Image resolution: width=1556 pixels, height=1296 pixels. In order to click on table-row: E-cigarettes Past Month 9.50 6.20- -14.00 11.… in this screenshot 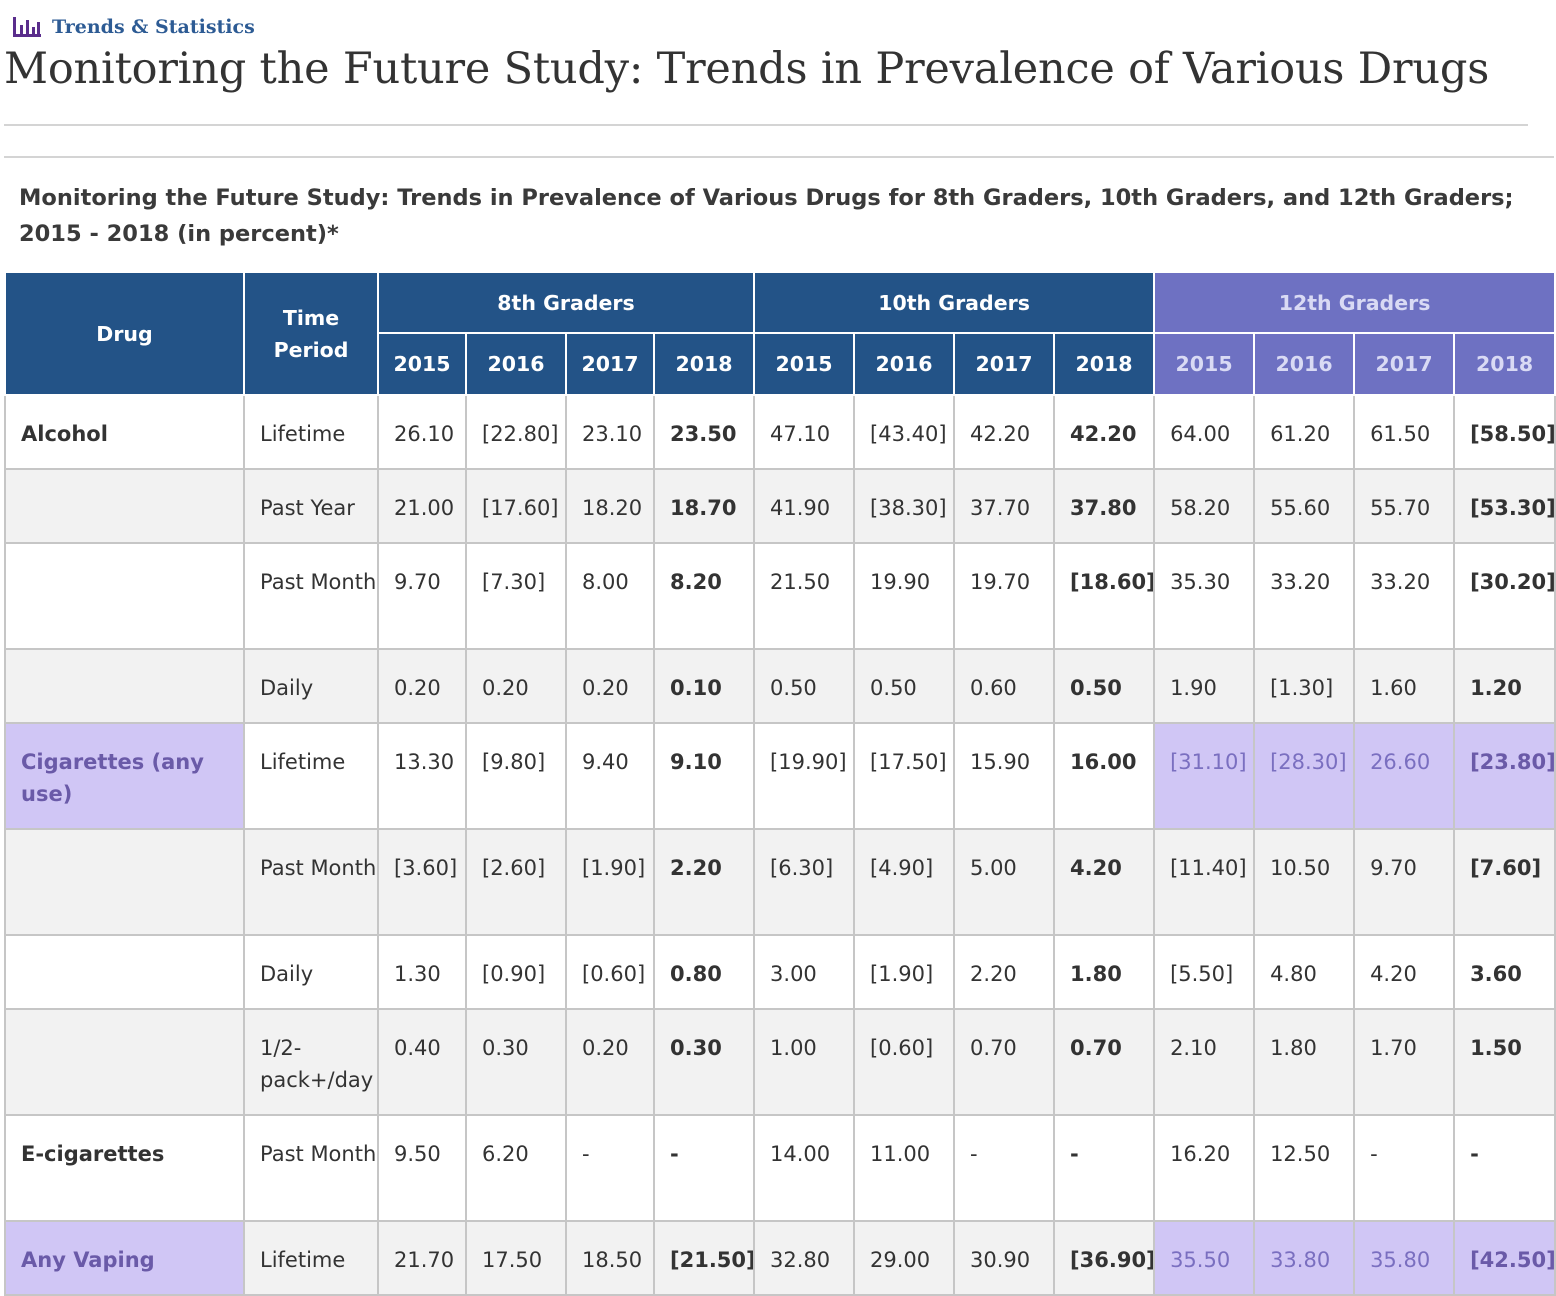, I will do `click(780, 1168)`.